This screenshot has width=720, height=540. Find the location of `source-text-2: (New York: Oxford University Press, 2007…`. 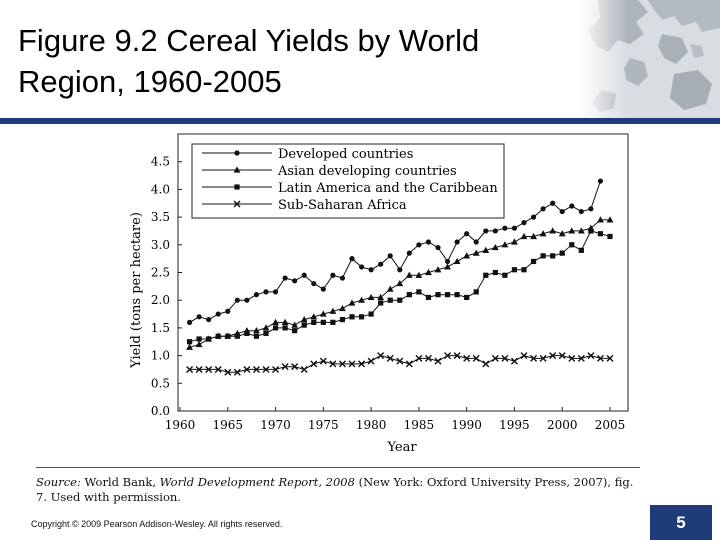

source-text-2: (New York: Oxford University Press, 2007… is located at coordinates (335, 489).